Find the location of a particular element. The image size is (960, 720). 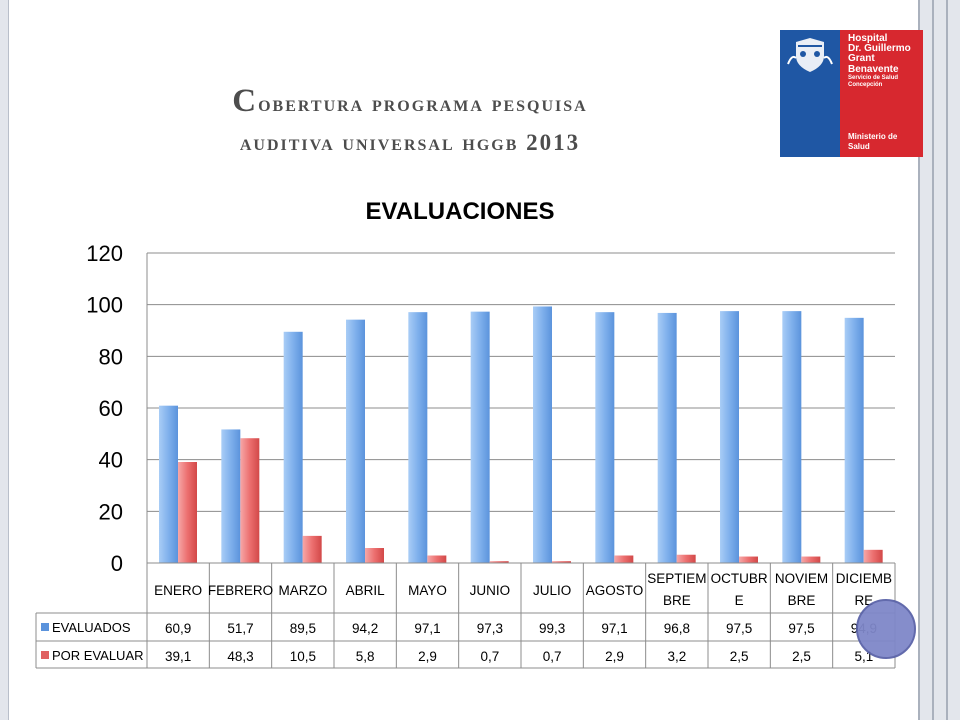

data-label: 97,3 is located at coordinates (490, 628).